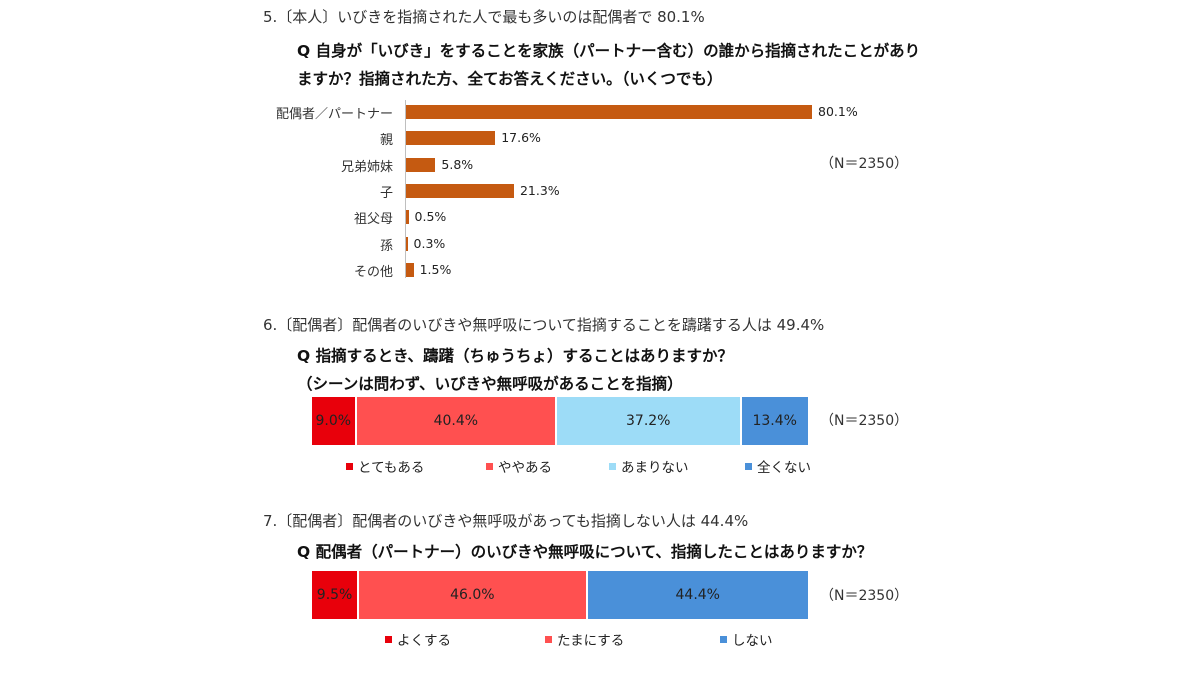 The image size is (1200, 675). What do you see at coordinates (521, 138) in the screenshot?
I see `bar-value-label: 17.6%` at bounding box center [521, 138].